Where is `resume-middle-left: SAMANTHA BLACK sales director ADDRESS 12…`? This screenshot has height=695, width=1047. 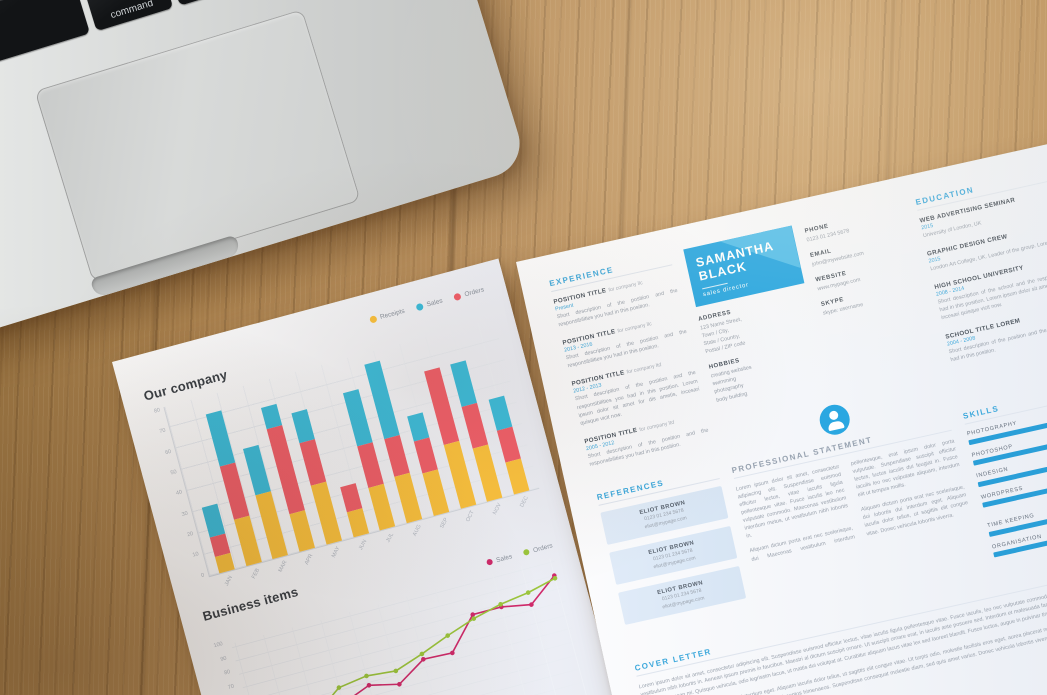 resume-middle-left: SAMANTHA BLACK sales director ADDRESS 12… is located at coordinates (755, 319).